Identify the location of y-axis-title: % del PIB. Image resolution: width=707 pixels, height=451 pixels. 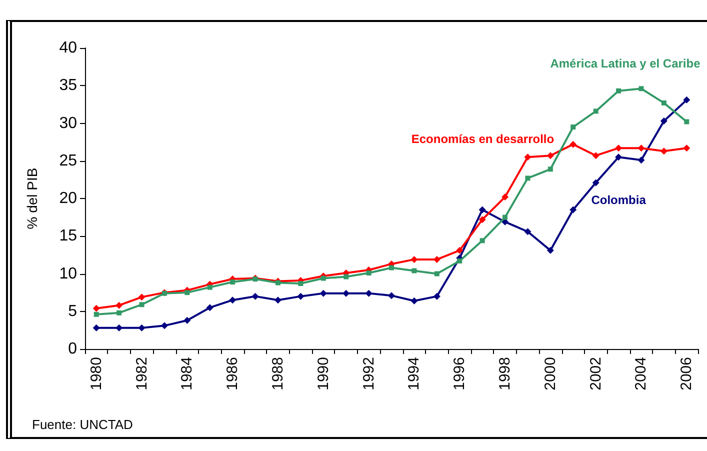
(32, 199).